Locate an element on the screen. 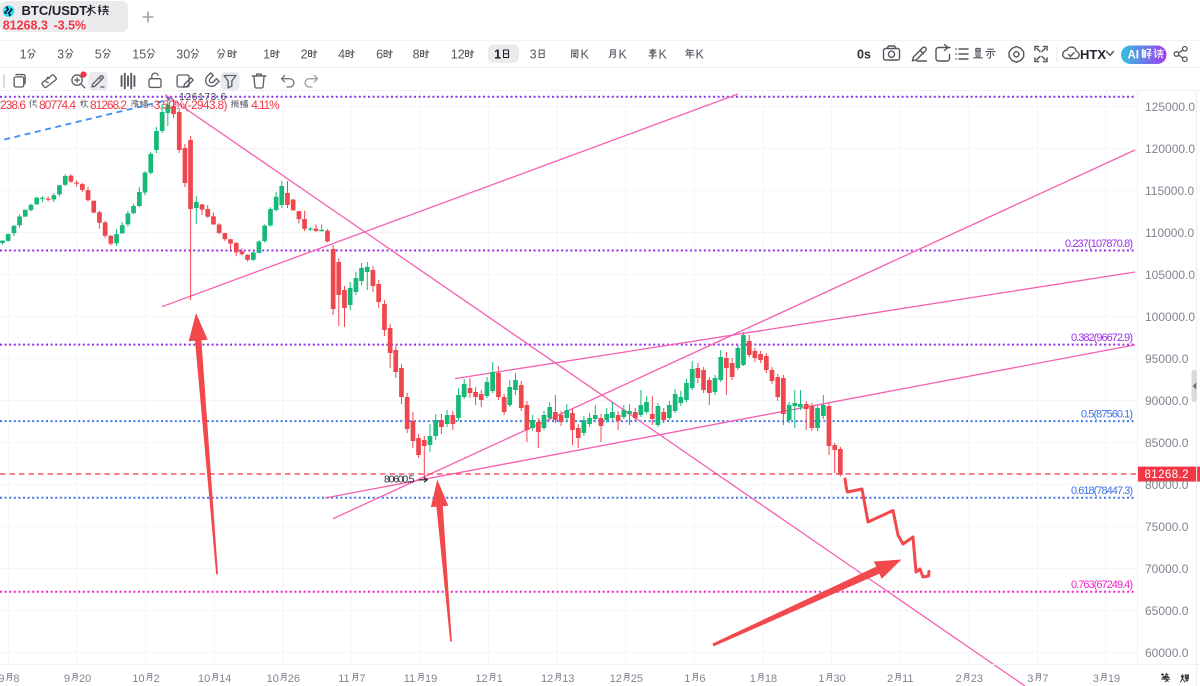 The height and width of the screenshot is (686, 1200). svg-text: 4.11% is located at coordinates (265, 105).